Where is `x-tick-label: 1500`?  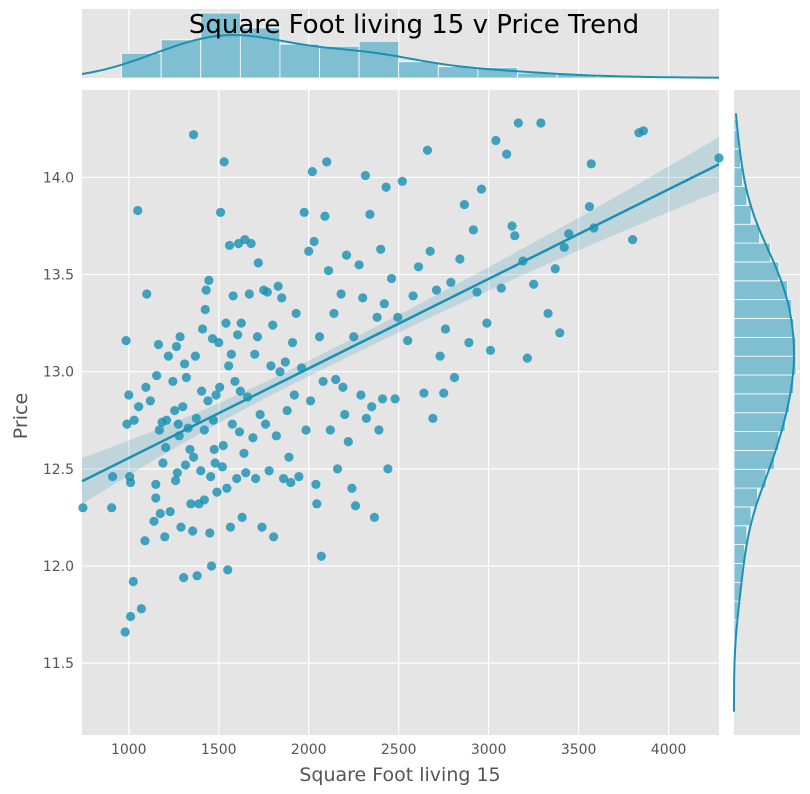 x-tick-label: 1500 is located at coordinates (219, 750).